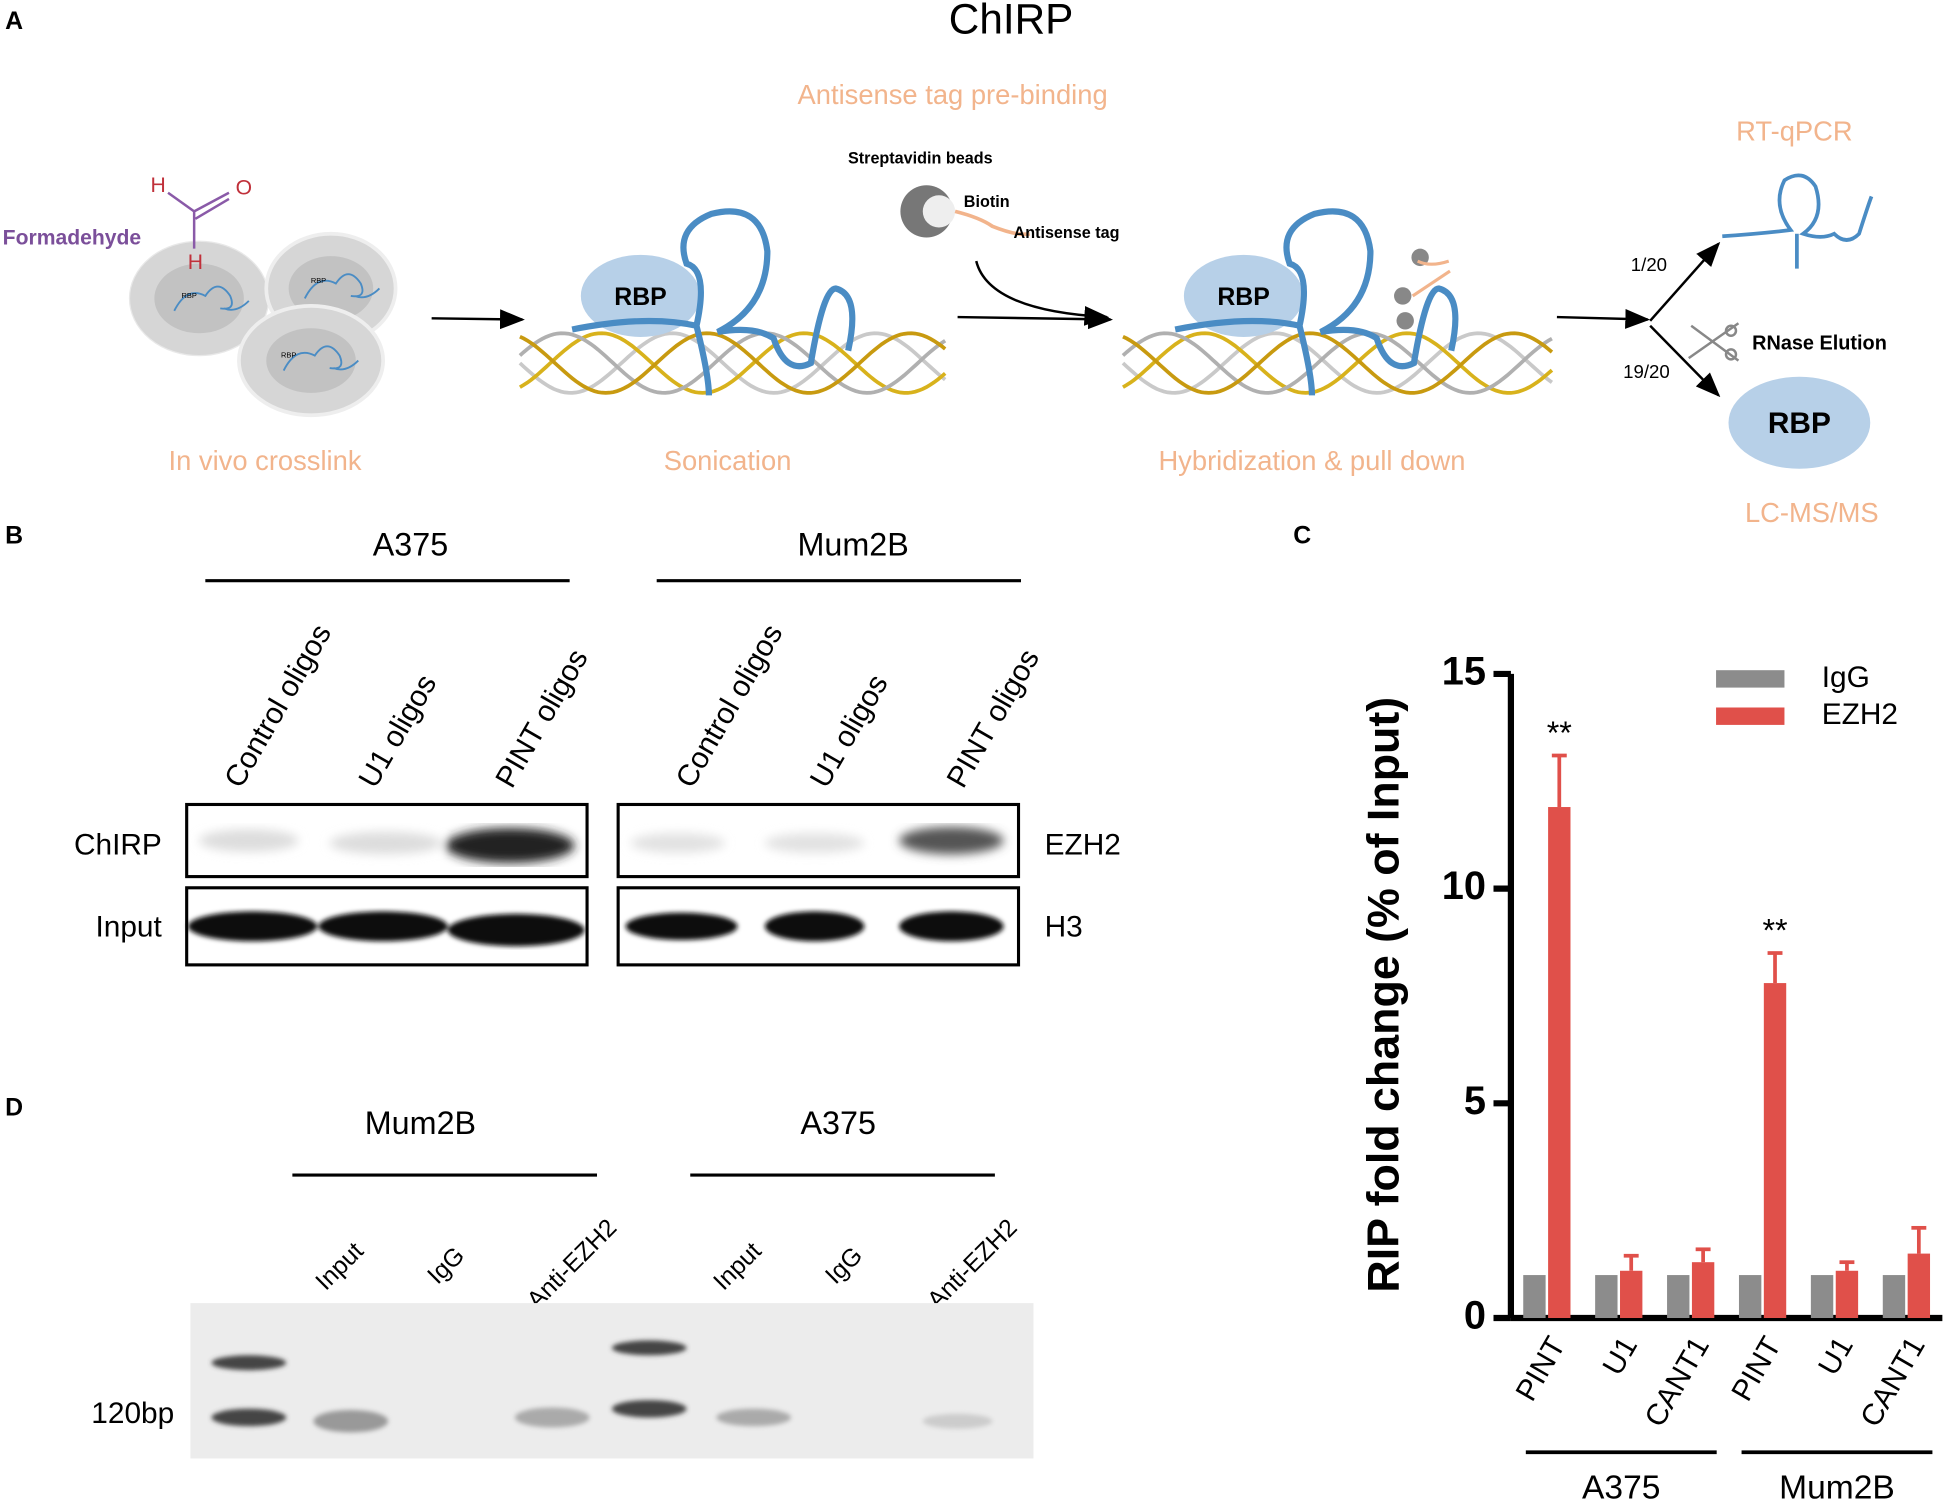 This screenshot has height=1507, width=1950. I want to click on label: 1/20, so click(1649, 264).